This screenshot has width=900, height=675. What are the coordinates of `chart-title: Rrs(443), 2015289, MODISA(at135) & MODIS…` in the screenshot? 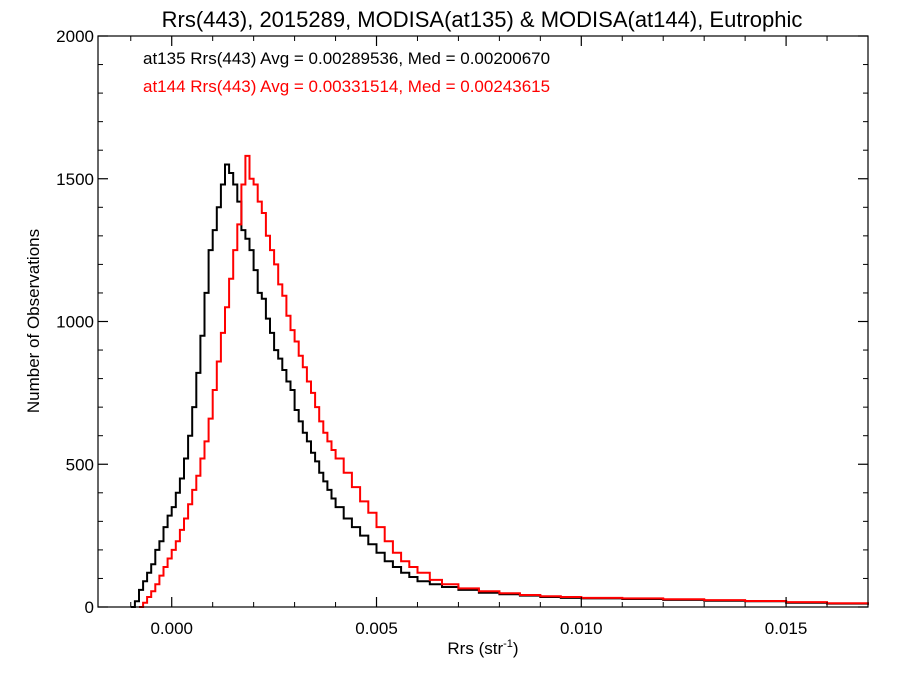 It's located at (482, 19).